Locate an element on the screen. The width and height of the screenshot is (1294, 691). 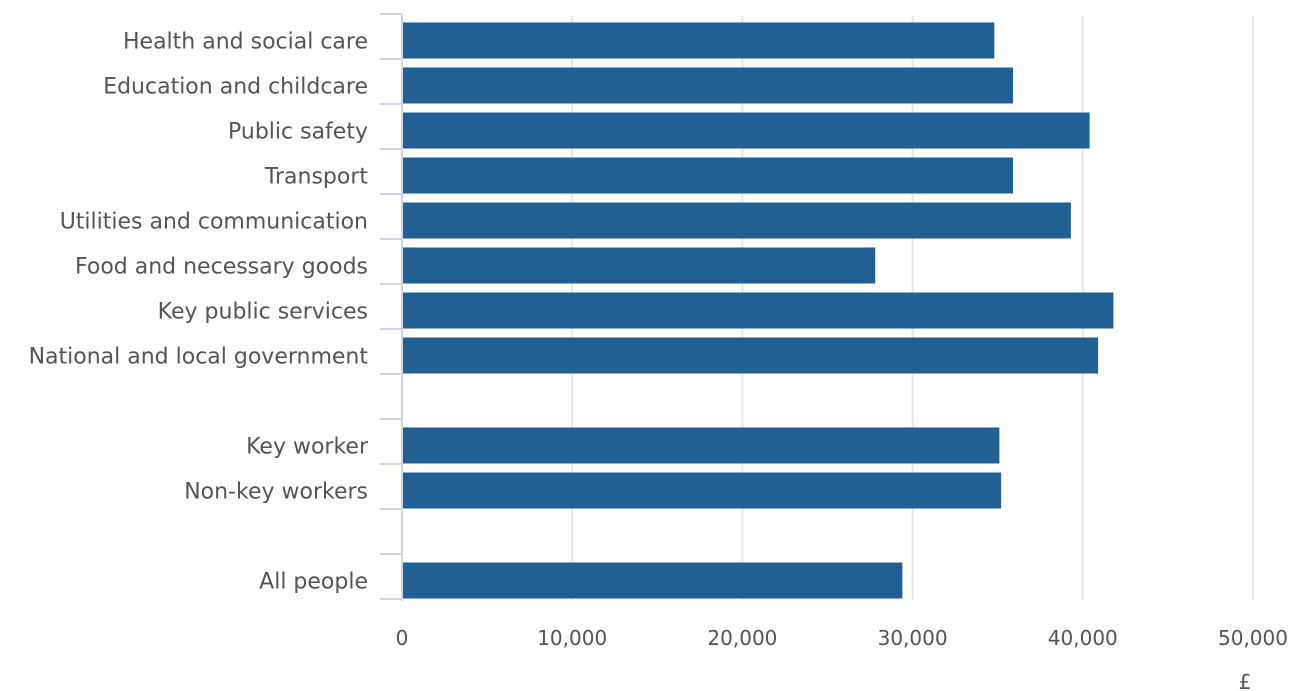
category-label: National and local government is located at coordinates (199, 357).